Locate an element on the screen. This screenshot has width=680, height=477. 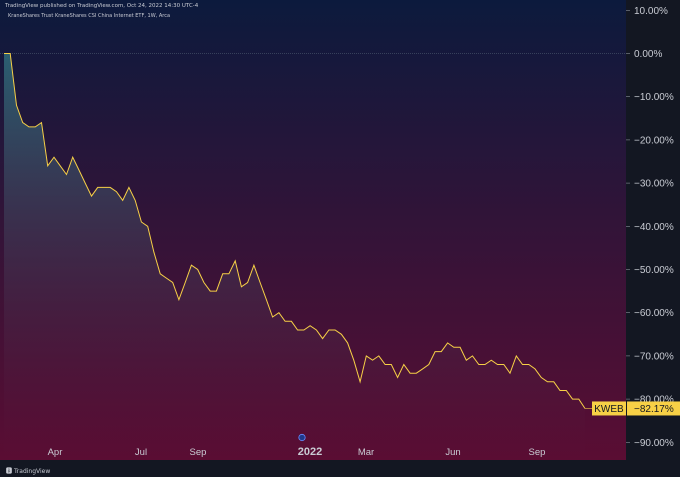
ticker-badge-label: KWEB is located at coordinates (609, 409).